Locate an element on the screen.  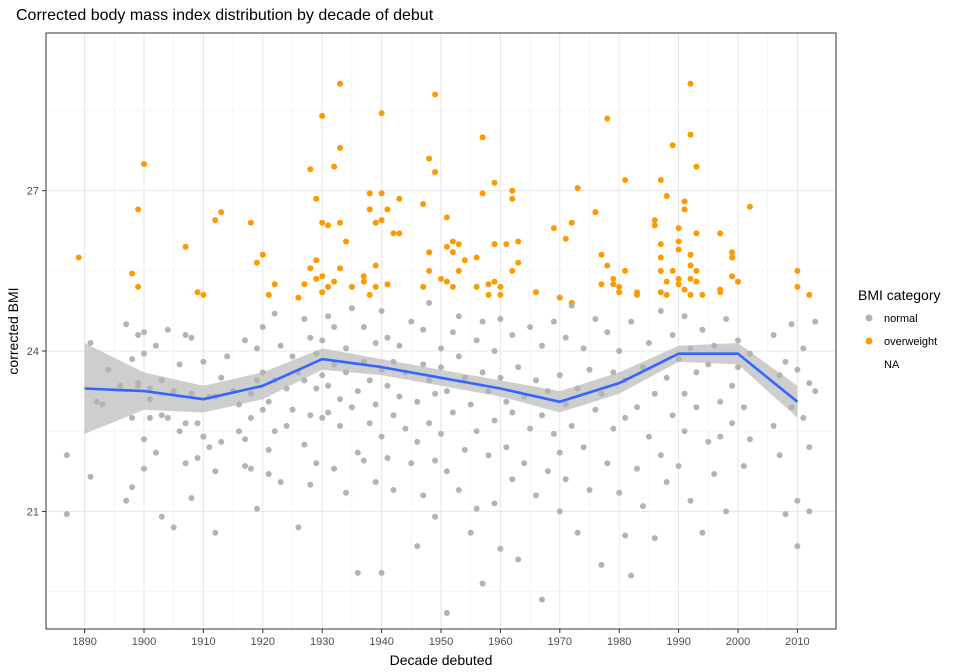
ribbon-area is located at coordinates (441, 388).